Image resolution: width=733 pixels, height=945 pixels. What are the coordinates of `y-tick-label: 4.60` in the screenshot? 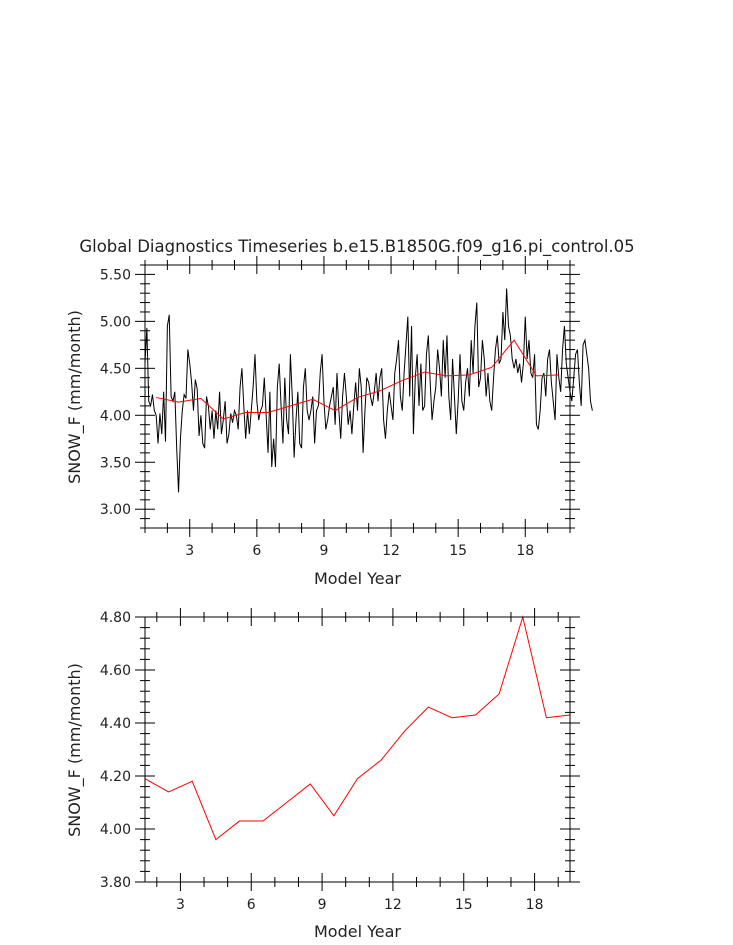 It's located at (115, 671).